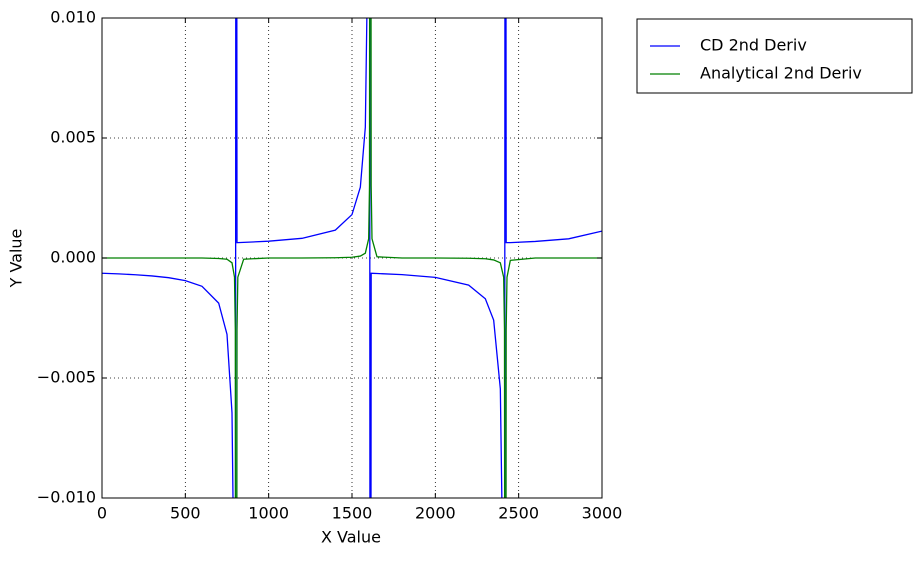 Image resolution: width=922 pixels, height=561 pixels. Describe the element at coordinates (16, 259) in the screenshot. I see `y-axis-label: Y Value` at that location.